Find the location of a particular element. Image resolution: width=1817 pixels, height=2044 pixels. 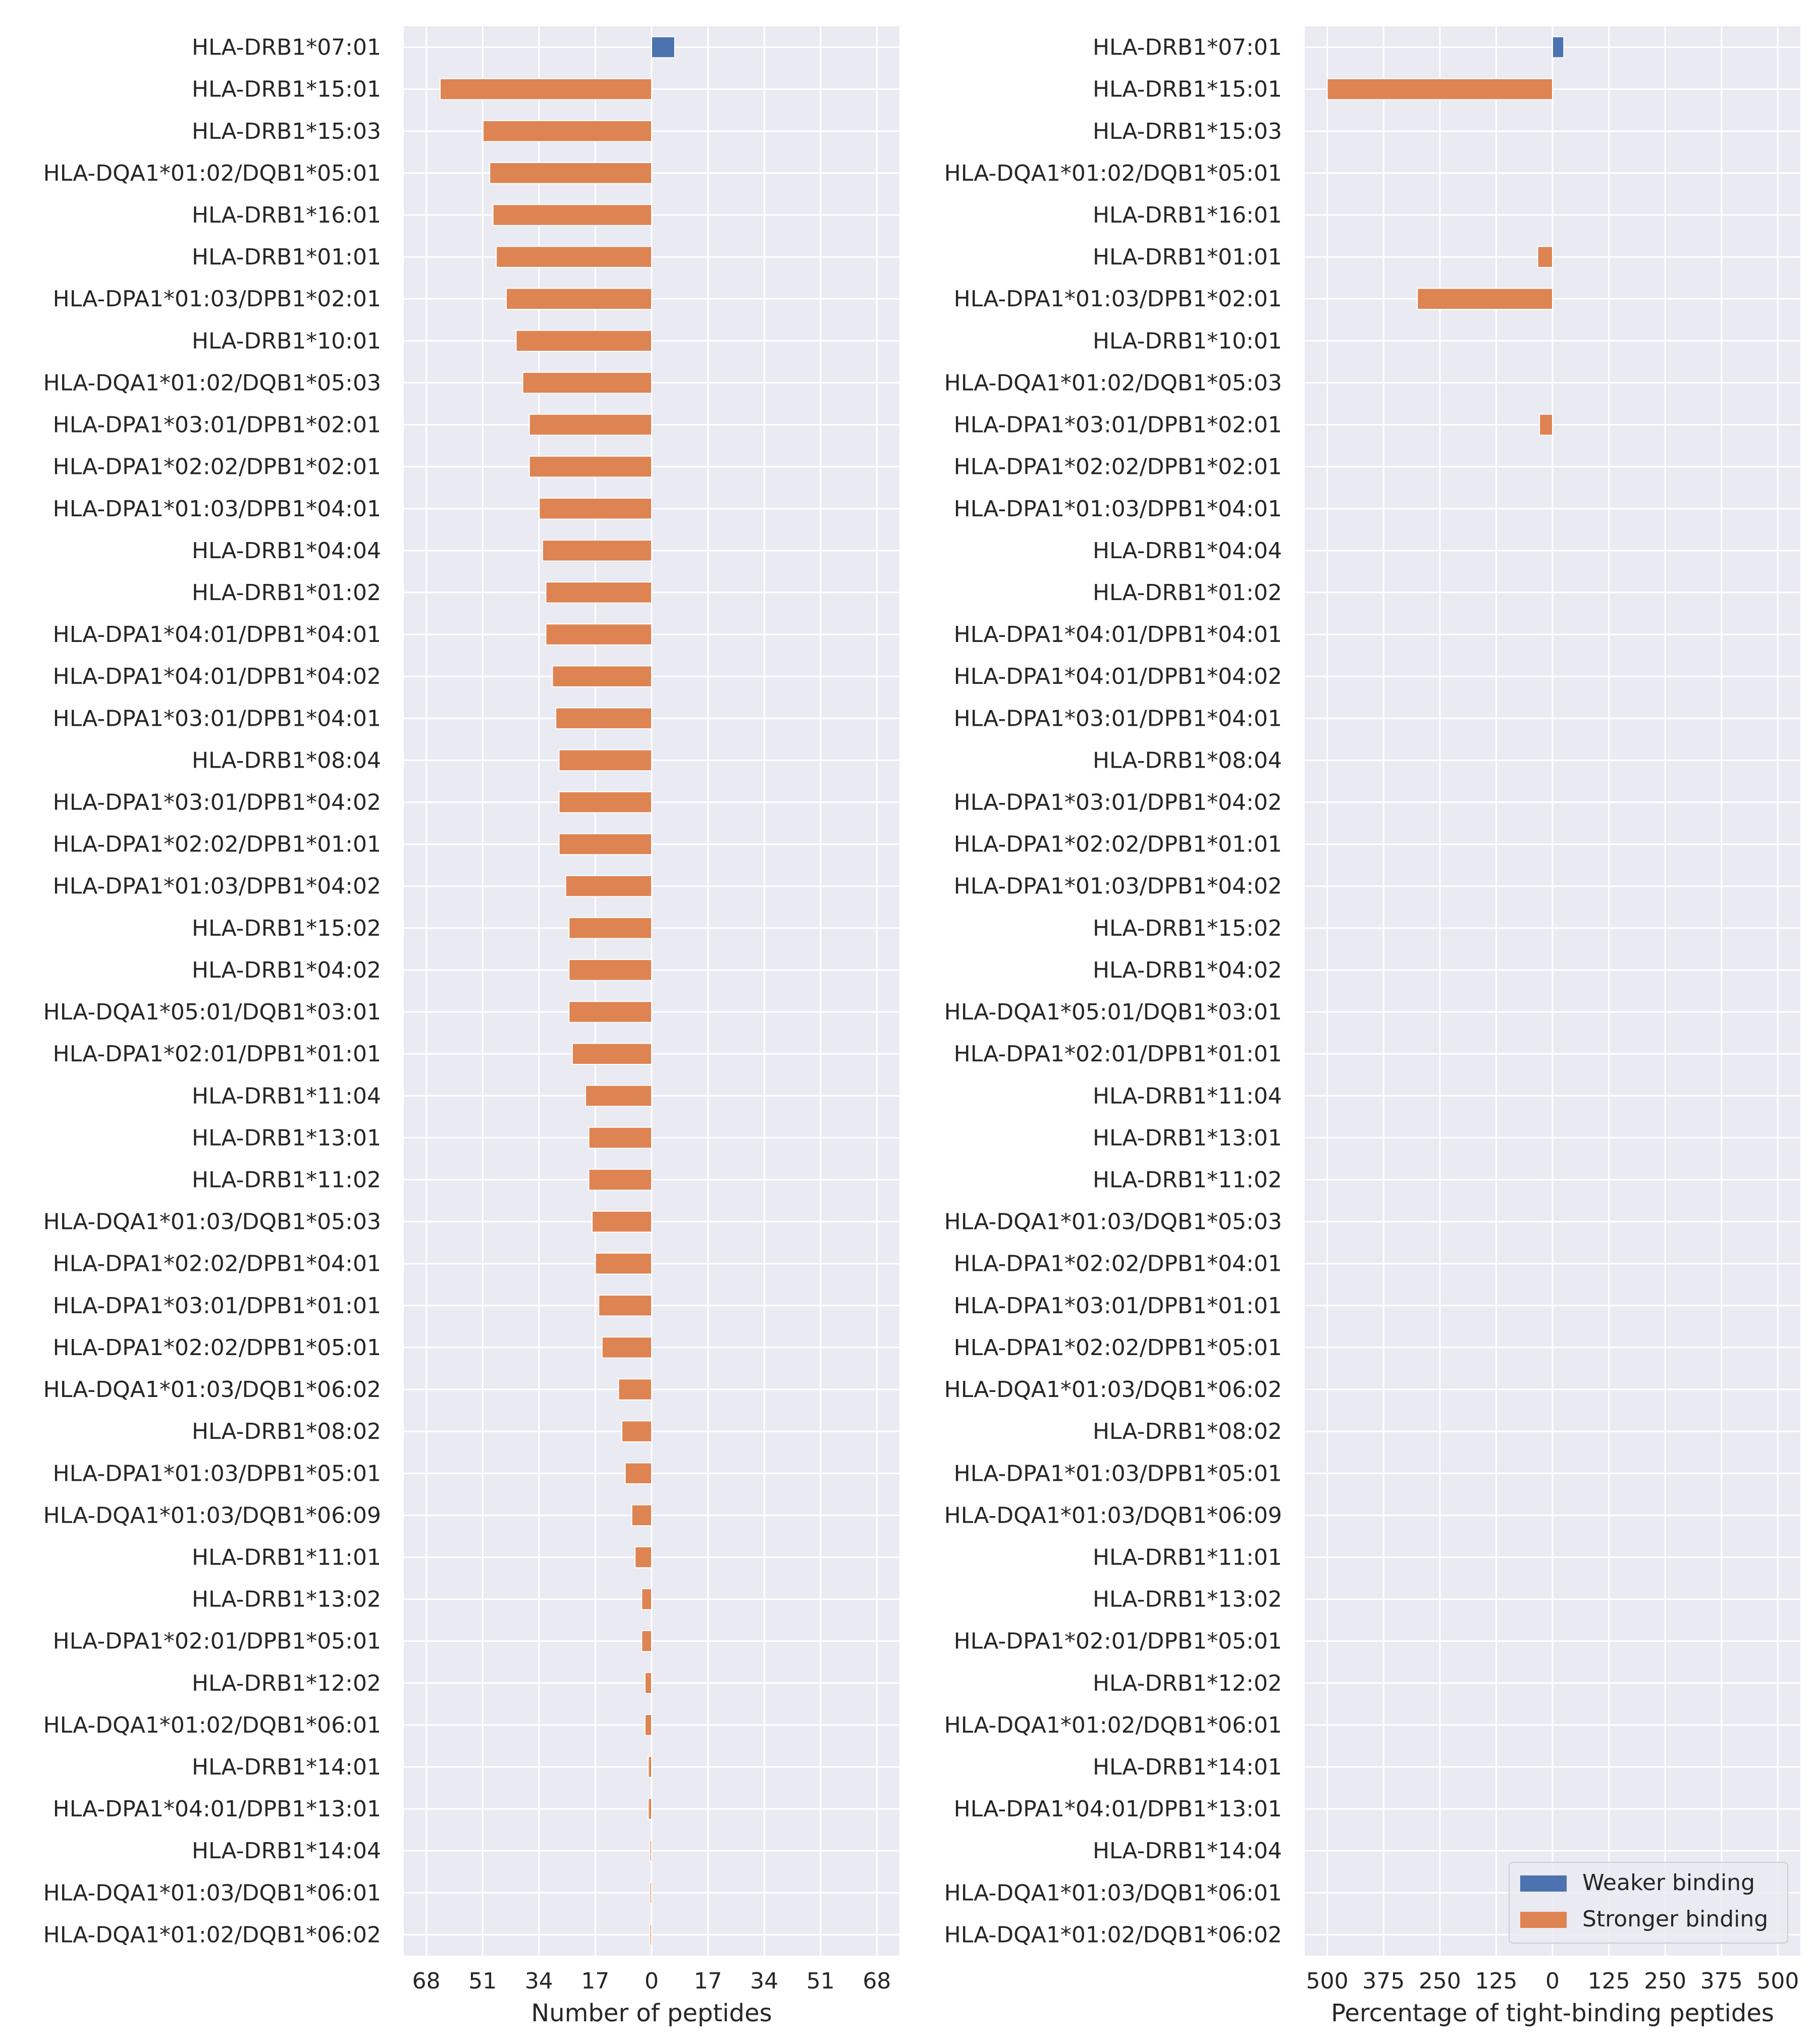

category-label: HLA-DRB1*11:02 is located at coordinates (1187, 1180).